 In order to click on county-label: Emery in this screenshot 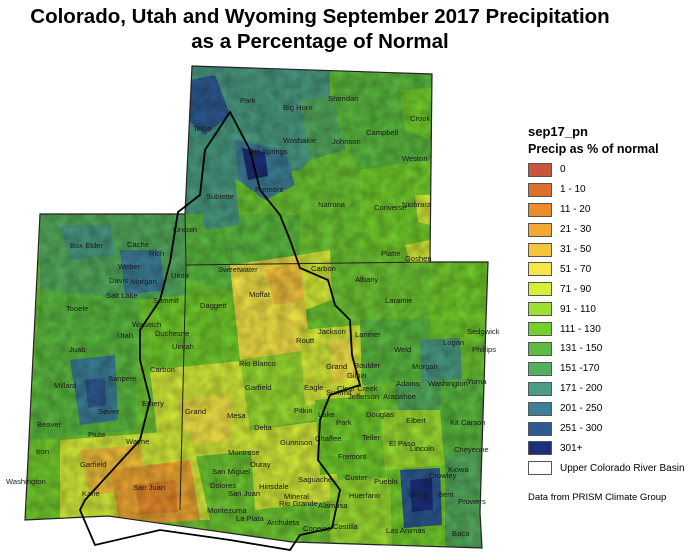, I will do `click(153, 403)`.